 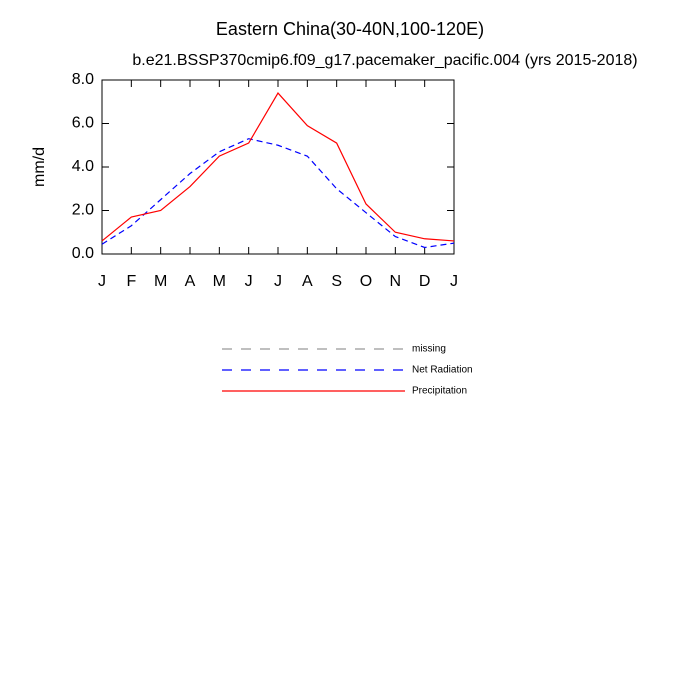 I want to click on chart-title: Eastern China(30-40N,100-120E), so click(x=350, y=29).